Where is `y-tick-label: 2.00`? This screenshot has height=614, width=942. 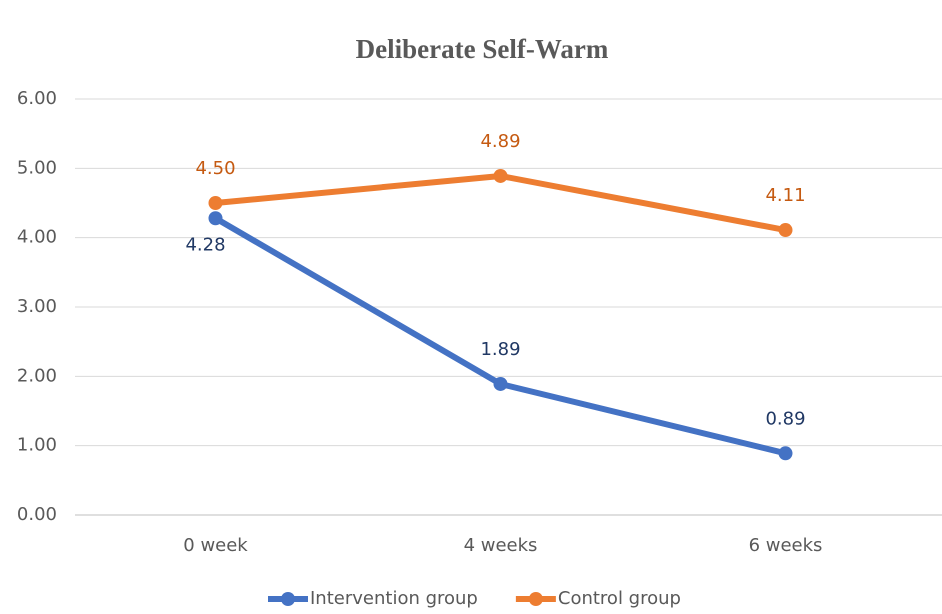
y-tick-label: 2.00 is located at coordinates (37, 375).